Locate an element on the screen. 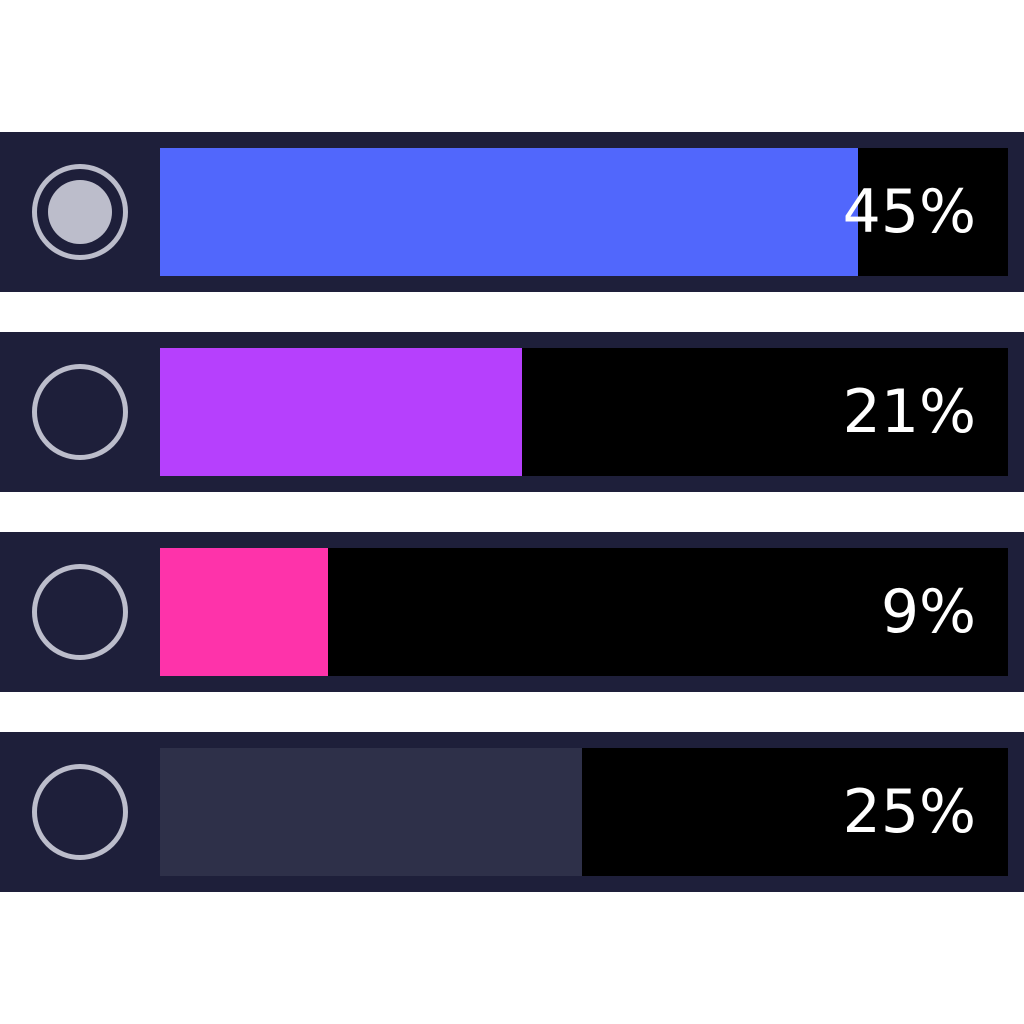 This screenshot has height=1024, width=1024. result-bar-track: 25% is located at coordinates (584, 812).